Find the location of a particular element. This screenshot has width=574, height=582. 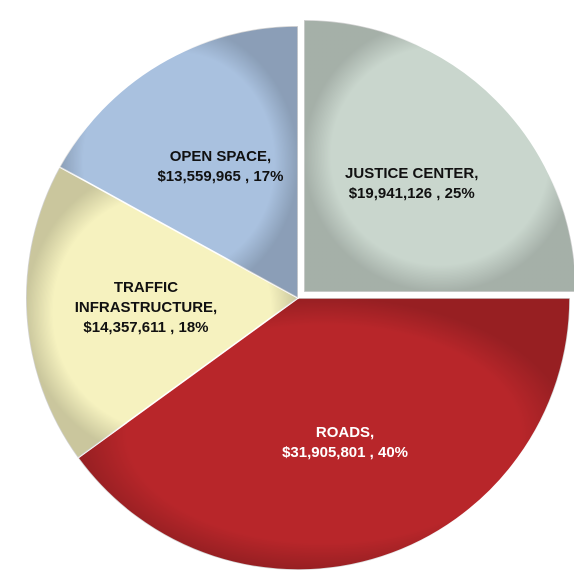

category-label: JUSTICE CENTER, is located at coordinates (412, 174).